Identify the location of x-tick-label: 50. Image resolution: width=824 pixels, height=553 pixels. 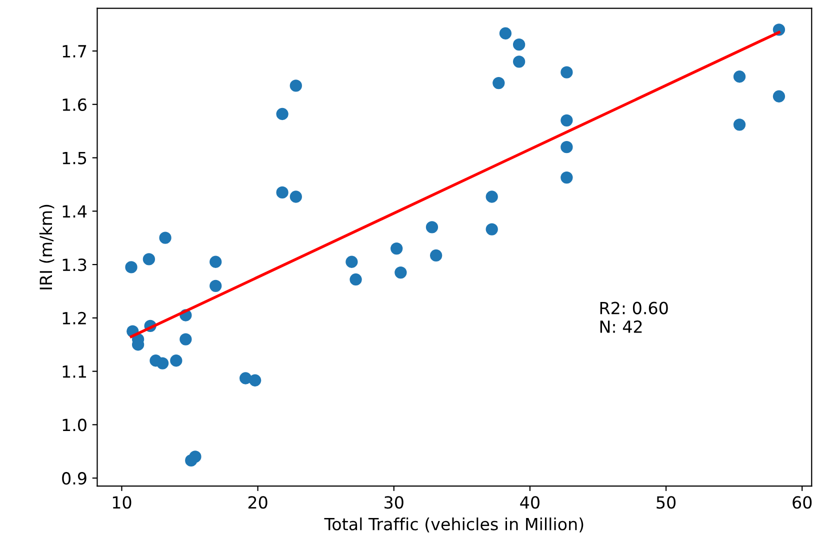
(666, 502).